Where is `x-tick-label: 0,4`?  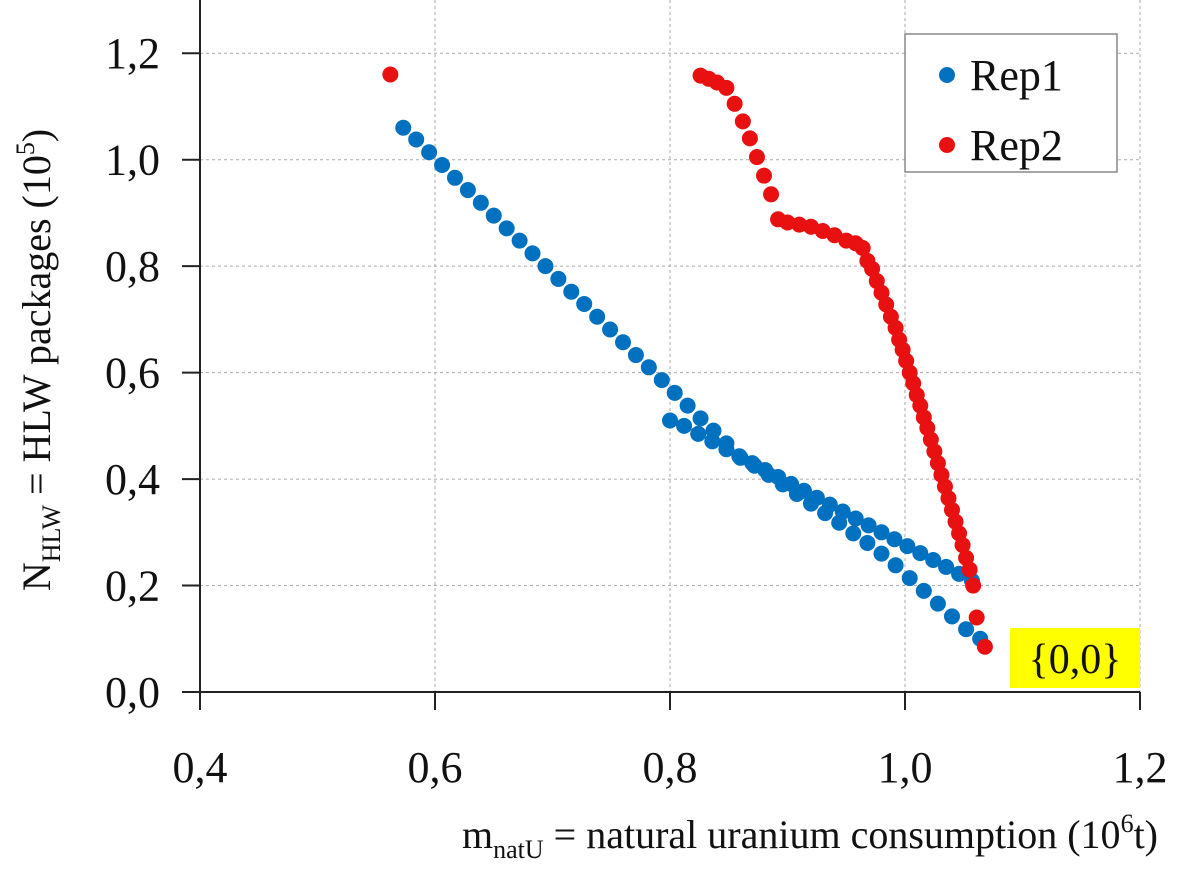
x-tick-label: 0,4 is located at coordinates (200, 767).